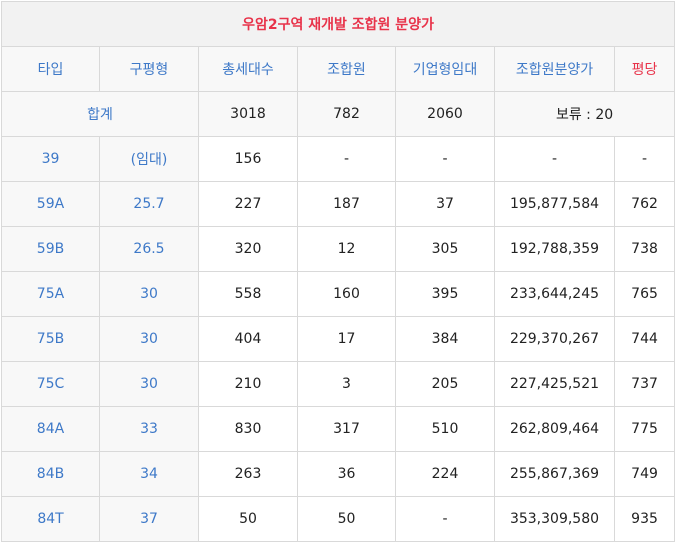 The width and height of the screenshot is (675, 545). I want to click on table-row: 39 (임대) 156- - - -, so click(338, 159).